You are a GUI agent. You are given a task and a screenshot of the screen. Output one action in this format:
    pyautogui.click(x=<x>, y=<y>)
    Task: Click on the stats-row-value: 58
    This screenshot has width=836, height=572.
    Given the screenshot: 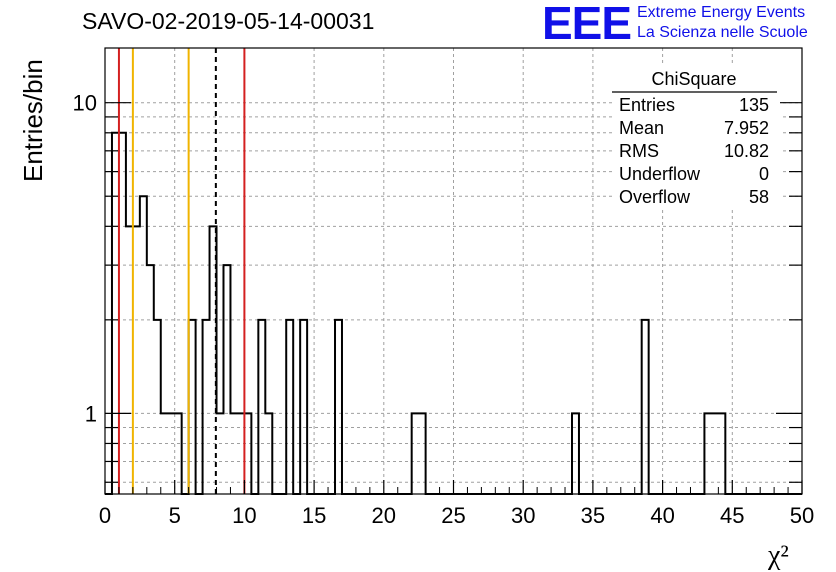 What is the action you would take?
    pyautogui.click(x=759, y=197)
    